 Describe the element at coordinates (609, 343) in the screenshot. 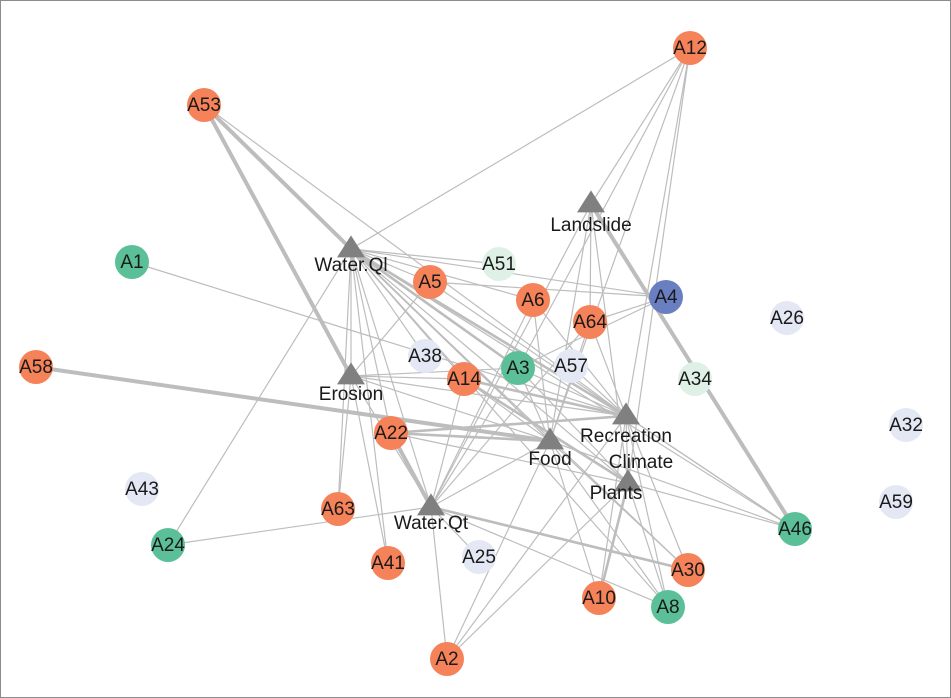

I see `edge-Landslide-Plants` at that location.